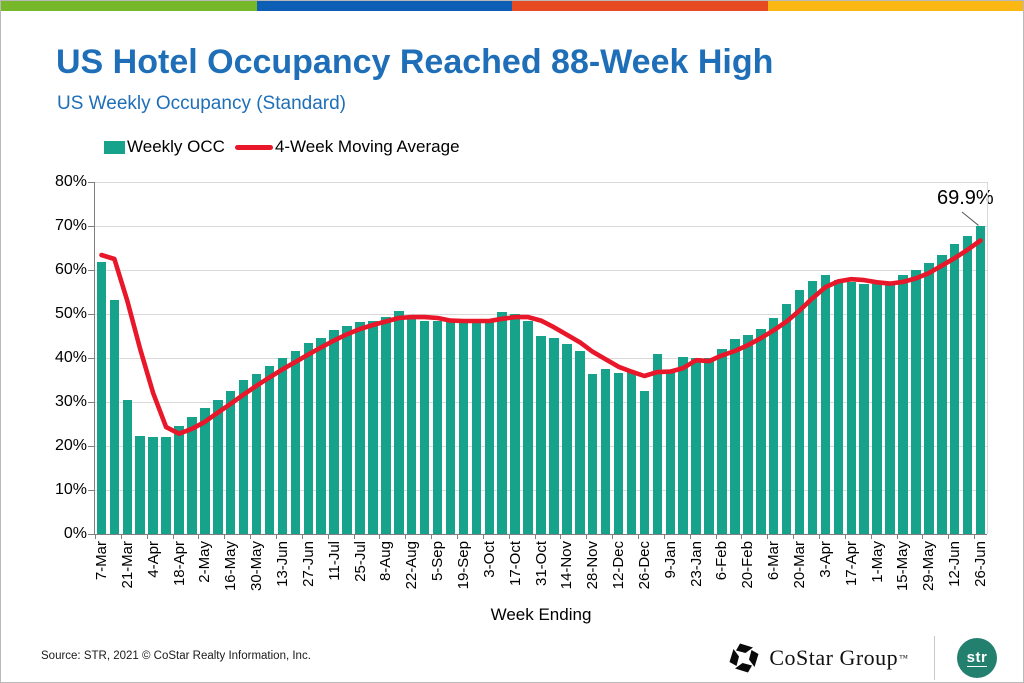 The height and width of the screenshot is (683, 1024). Describe the element at coordinates (70, 269) in the screenshot. I see `y-axis-label-60: 60%` at that location.